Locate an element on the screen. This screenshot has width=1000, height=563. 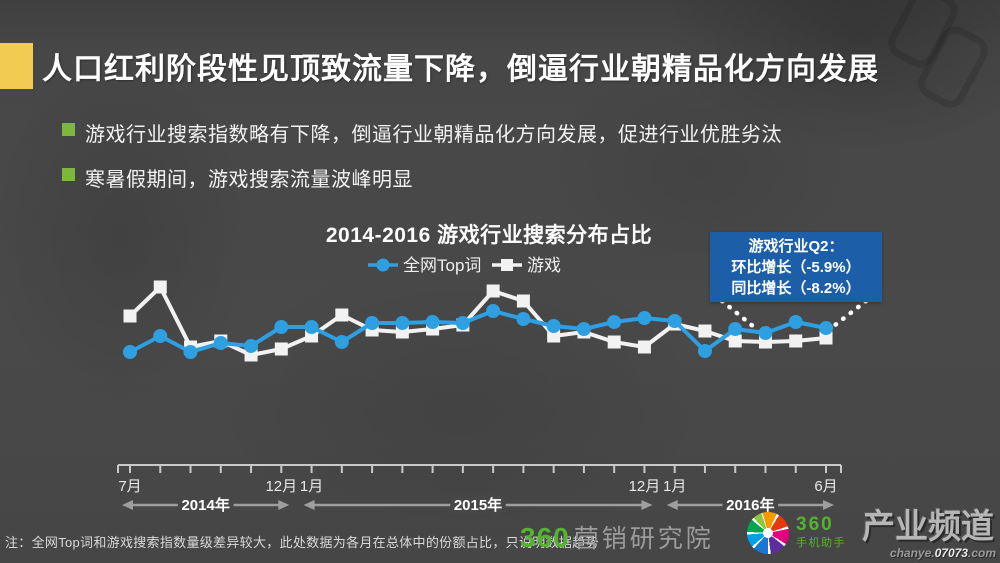
callout-line: 环比增长（-5.9%） is located at coordinates (796, 267).